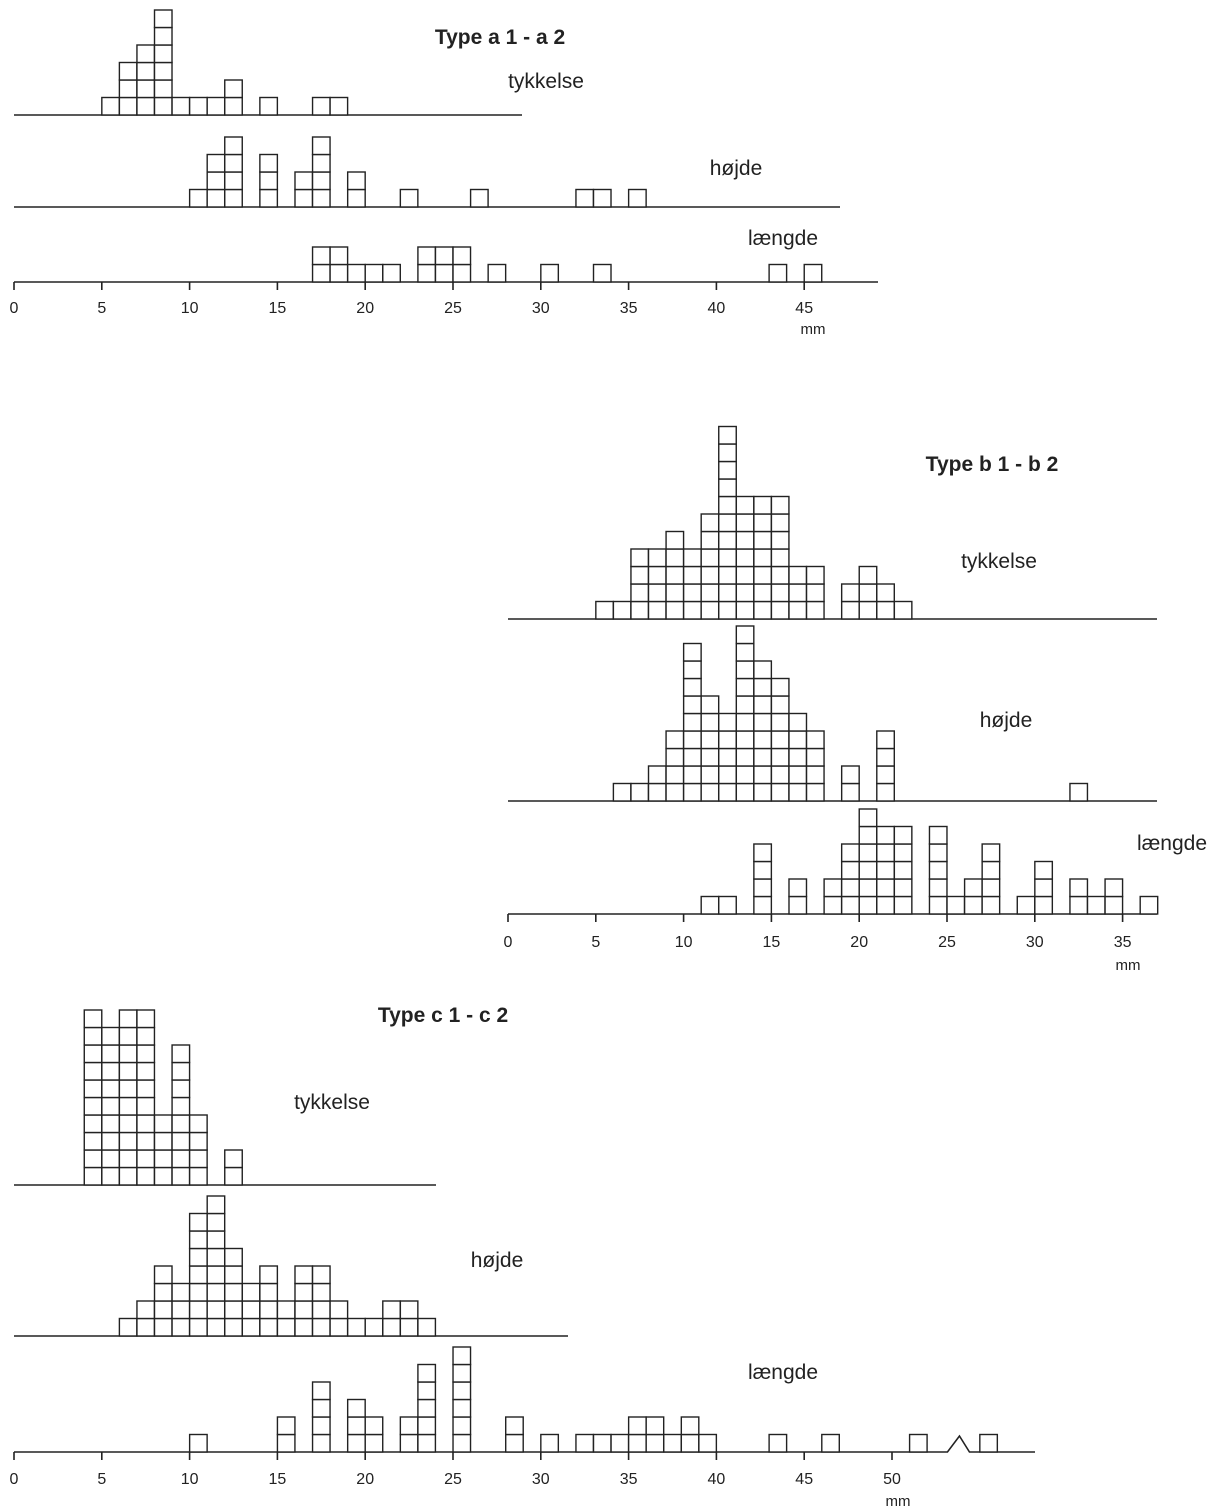  Describe the element at coordinates (818, 932) in the screenshot. I see `x-axis-ticks: 0 5 10 15 20 25 30 35` at that location.